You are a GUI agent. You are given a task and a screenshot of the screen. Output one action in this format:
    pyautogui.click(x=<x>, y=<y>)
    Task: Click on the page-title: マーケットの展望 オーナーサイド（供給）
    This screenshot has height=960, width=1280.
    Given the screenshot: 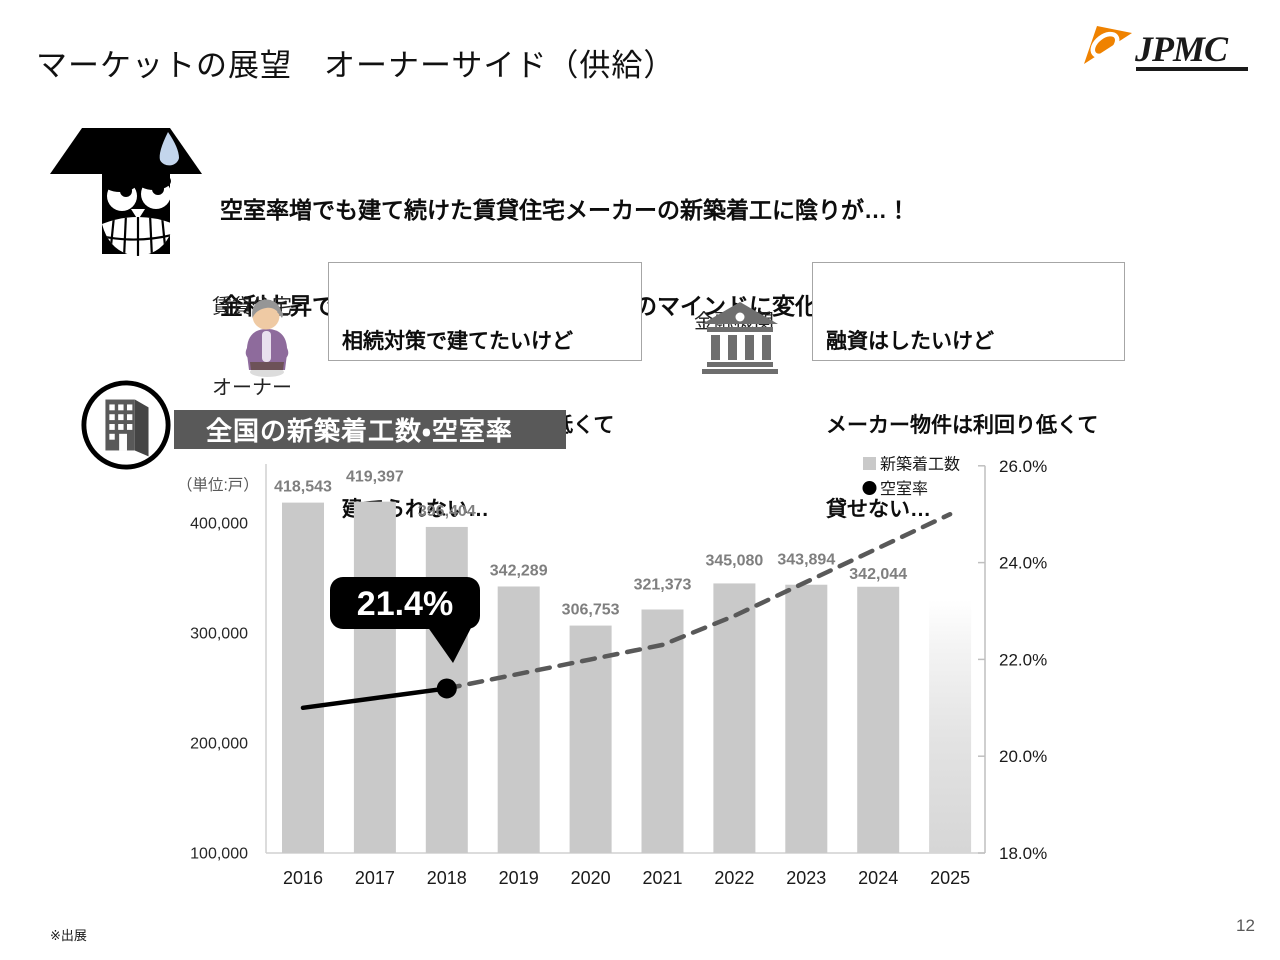 What is the action you would take?
    pyautogui.click(x=356, y=65)
    